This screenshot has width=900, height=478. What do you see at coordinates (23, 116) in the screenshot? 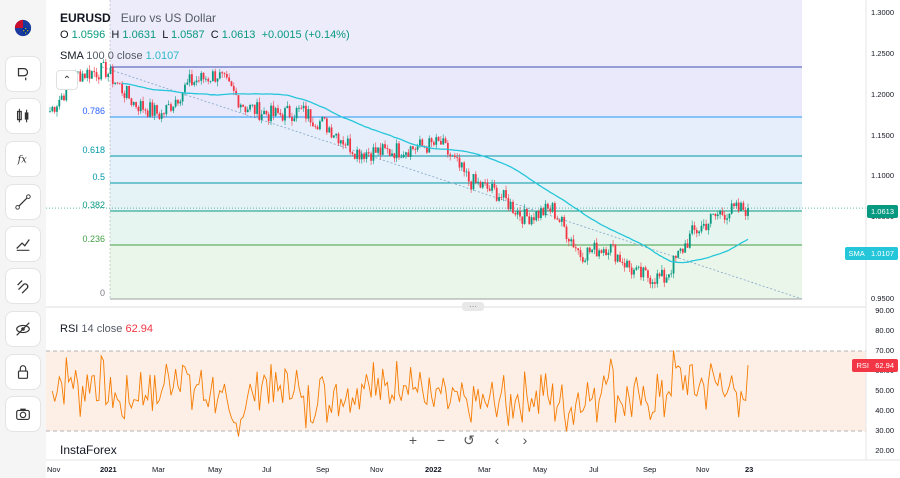
I see `candles-button` at bounding box center [23, 116].